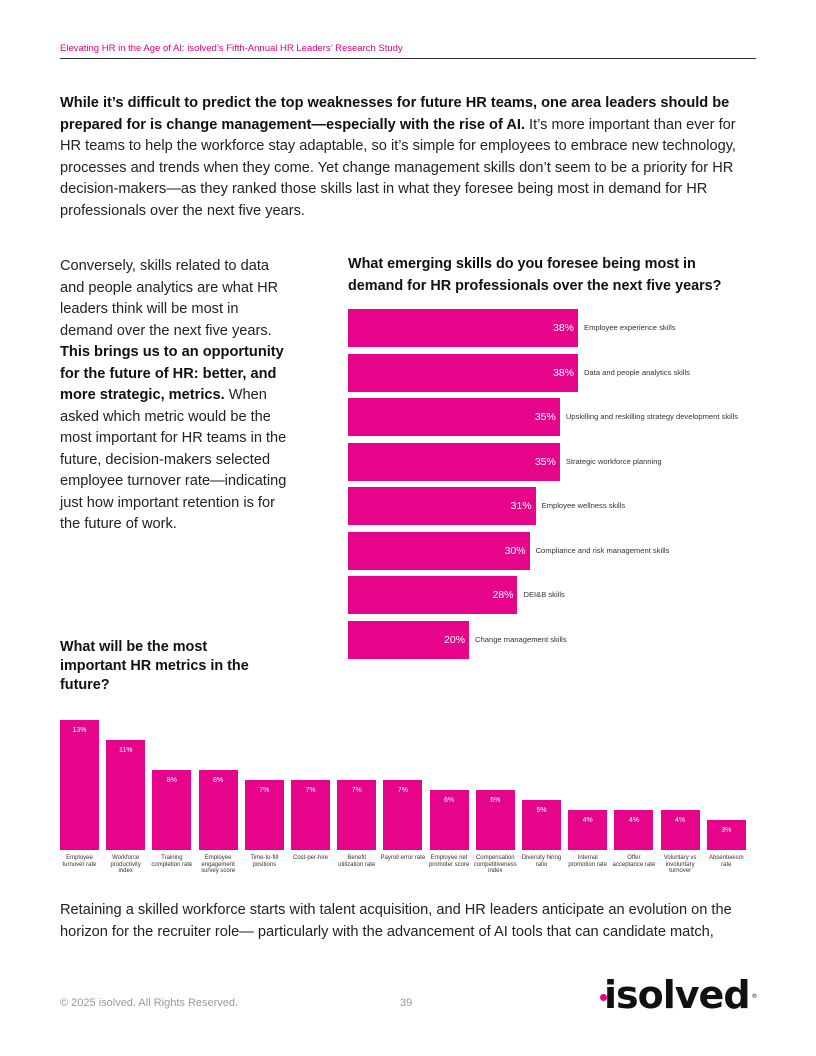 The image size is (816, 1056). What do you see at coordinates (449, 861) in the screenshot?
I see `metrics-bar-category: Employee net promoter score` at bounding box center [449, 861].